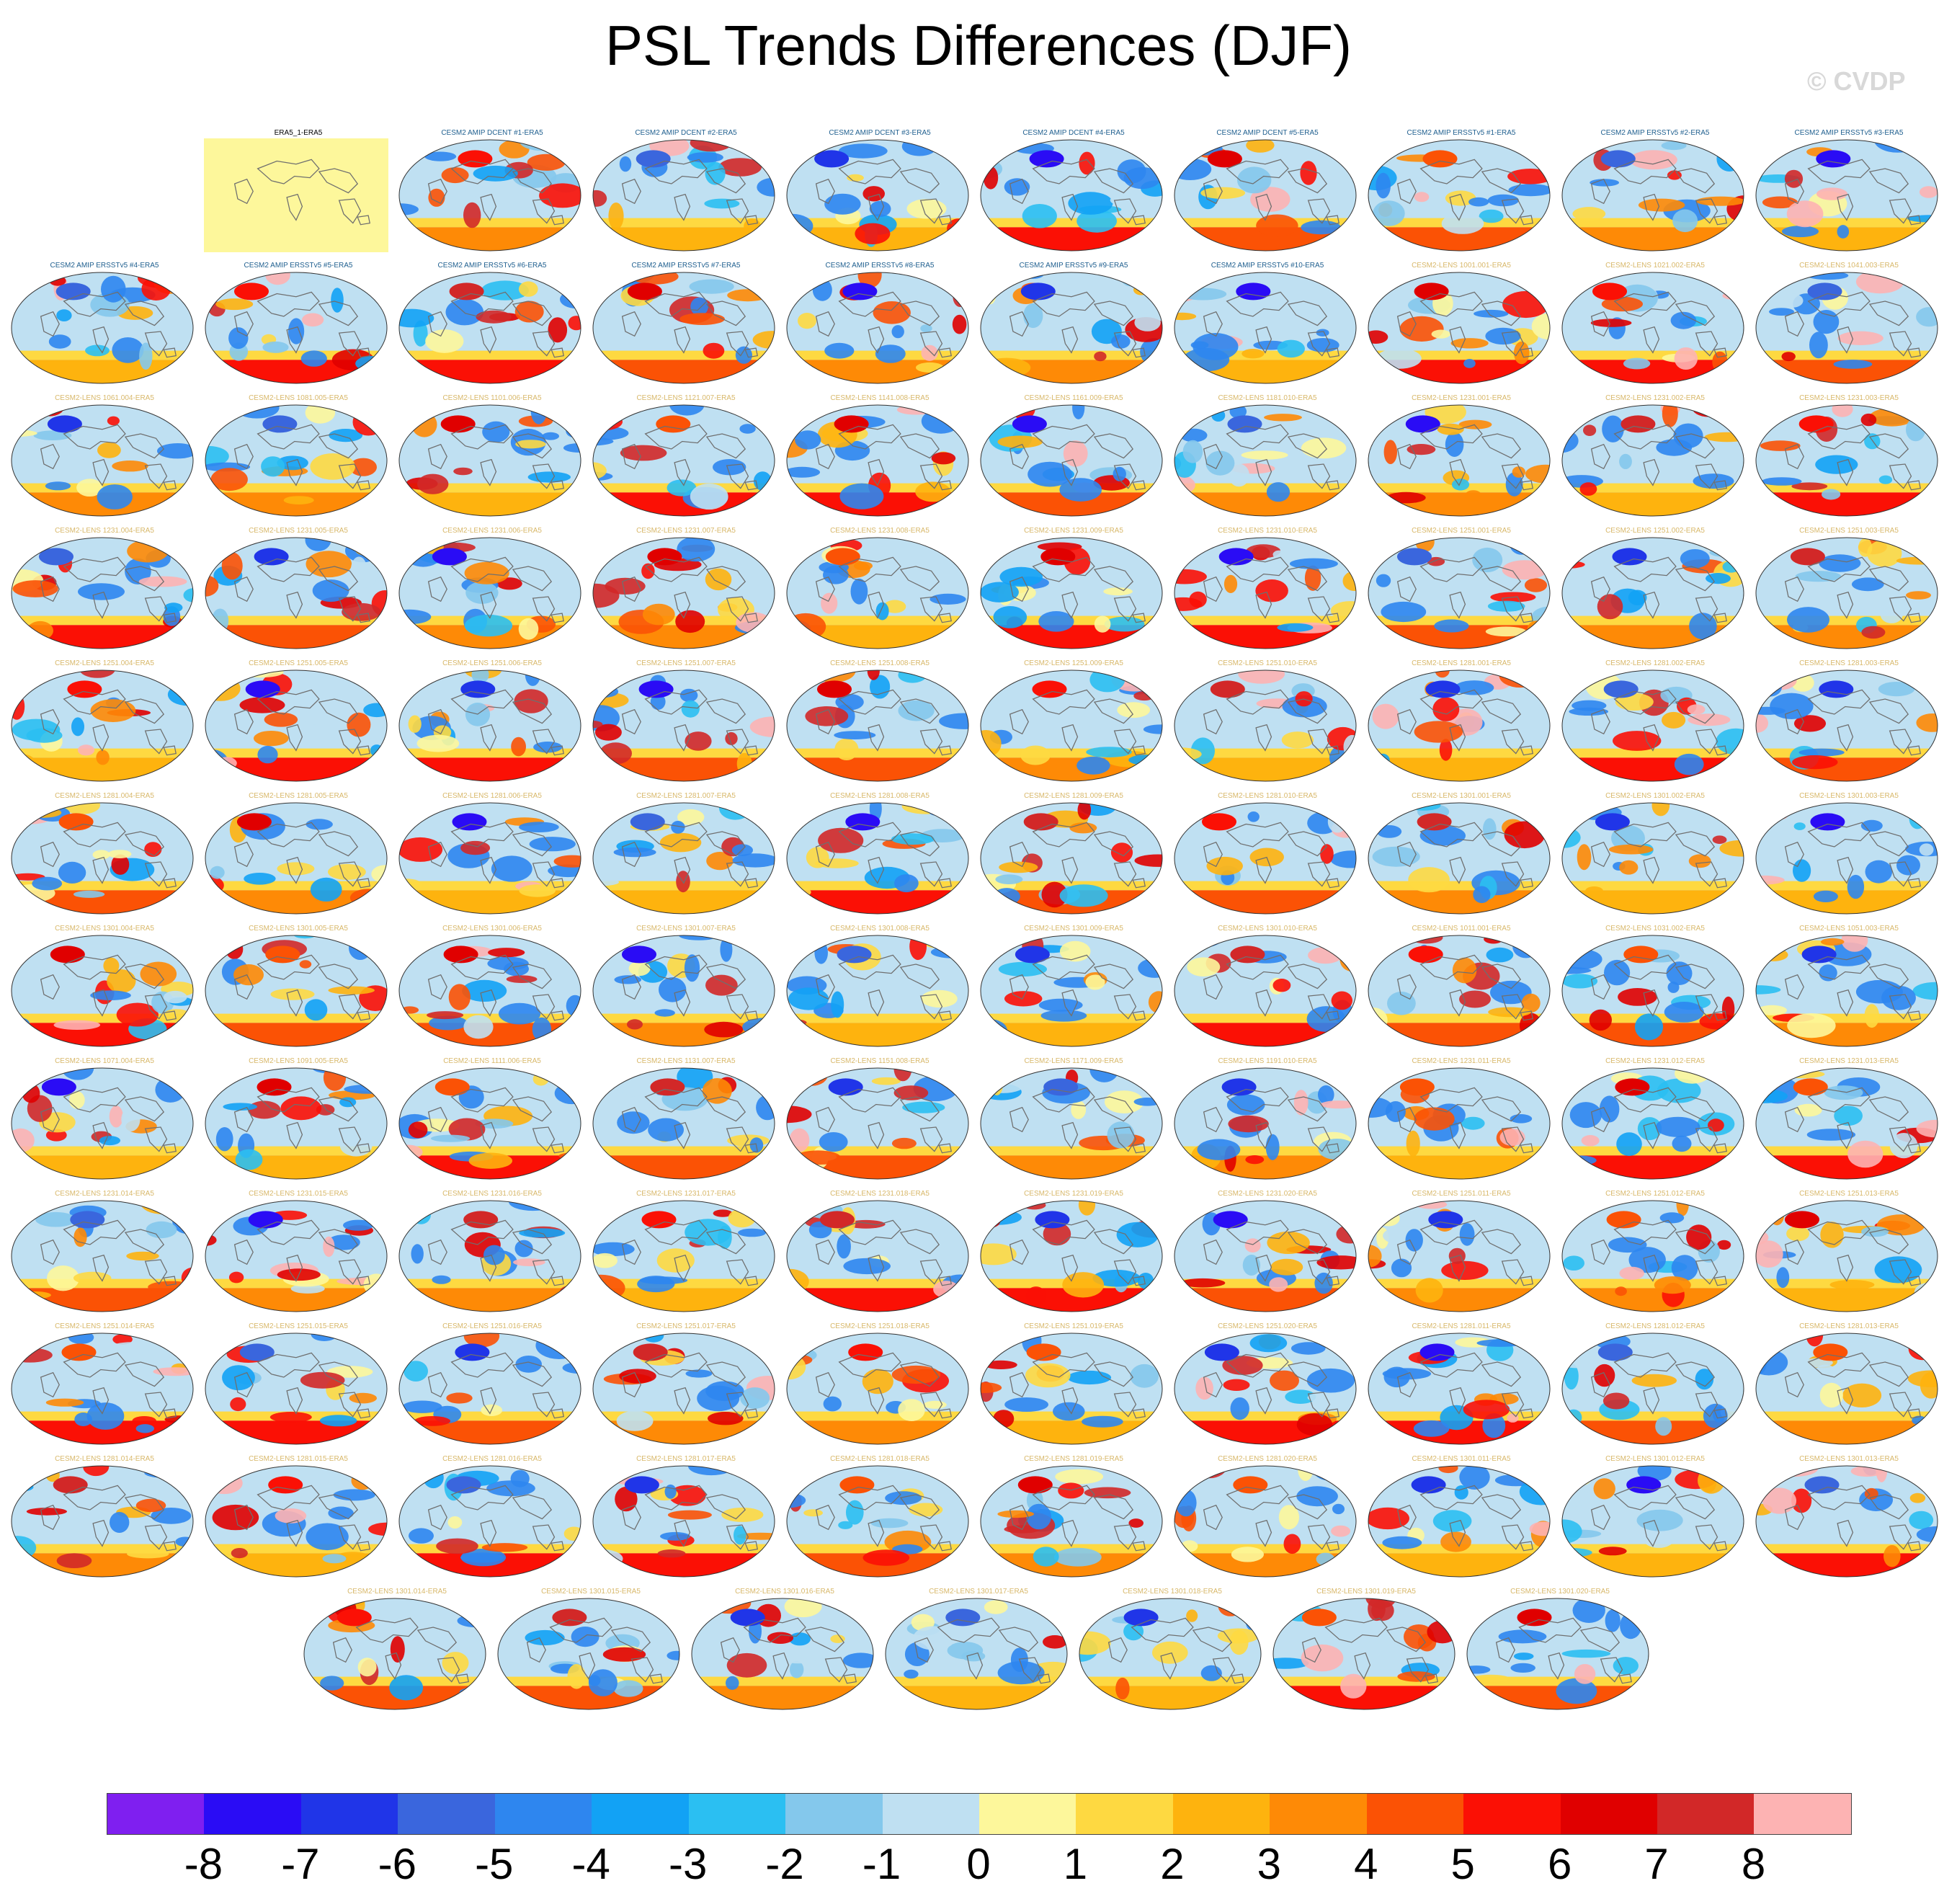 This screenshot has width=1957, height=1904. I want to click on panel-title: CESM2-LENS 1251.005-ERA5, so click(298, 663).